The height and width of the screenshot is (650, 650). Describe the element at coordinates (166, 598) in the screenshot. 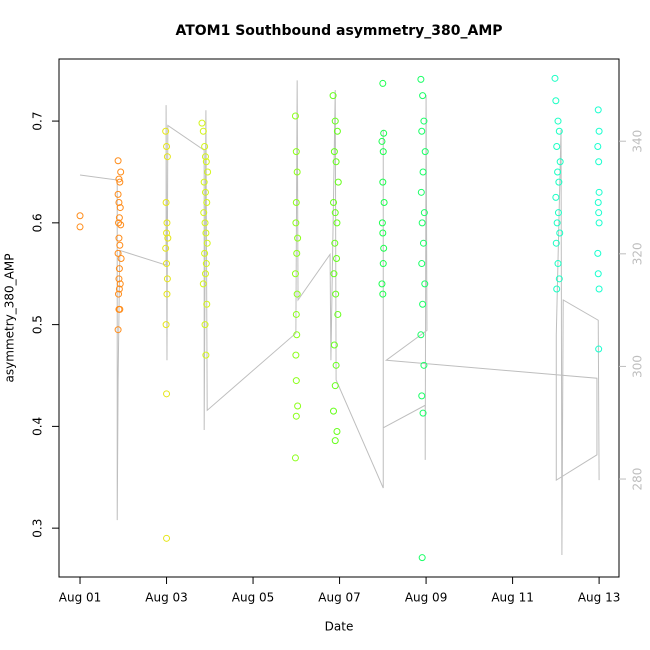

I see `x-tick-label: Aug 03` at that location.